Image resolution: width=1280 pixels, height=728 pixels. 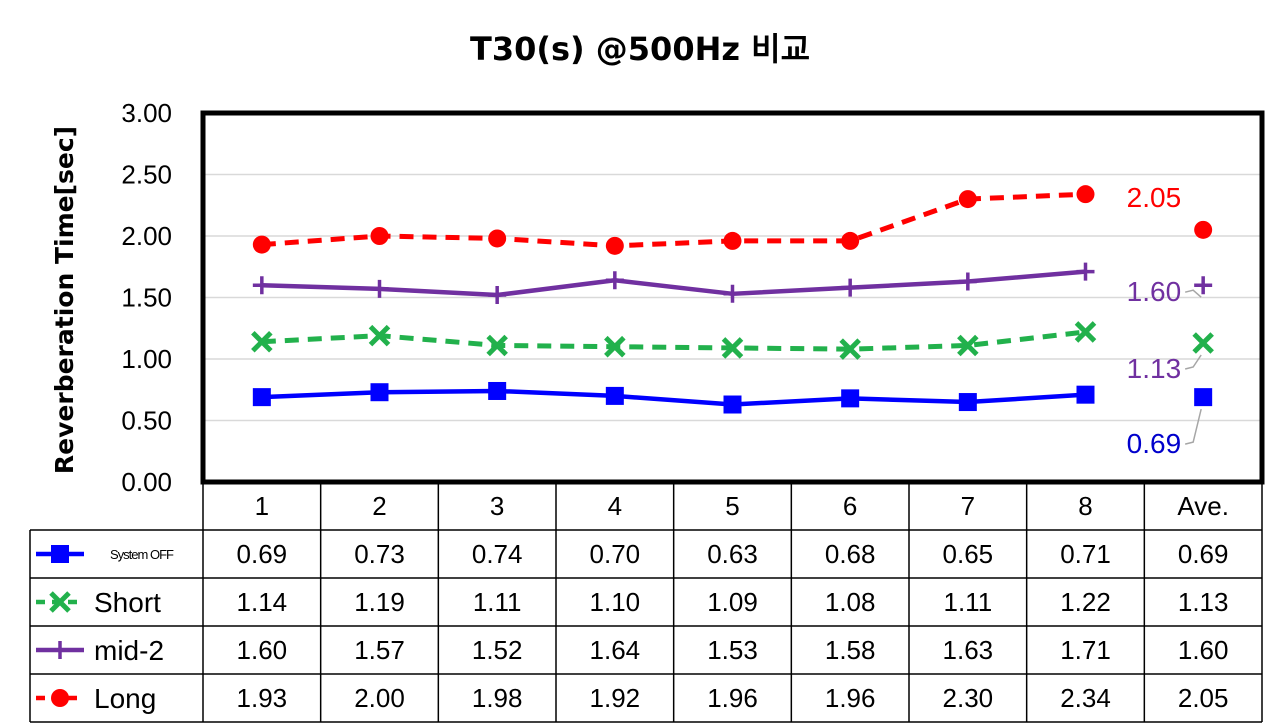 What do you see at coordinates (127, 602) in the screenshot?
I see `legend-label: Short` at bounding box center [127, 602].